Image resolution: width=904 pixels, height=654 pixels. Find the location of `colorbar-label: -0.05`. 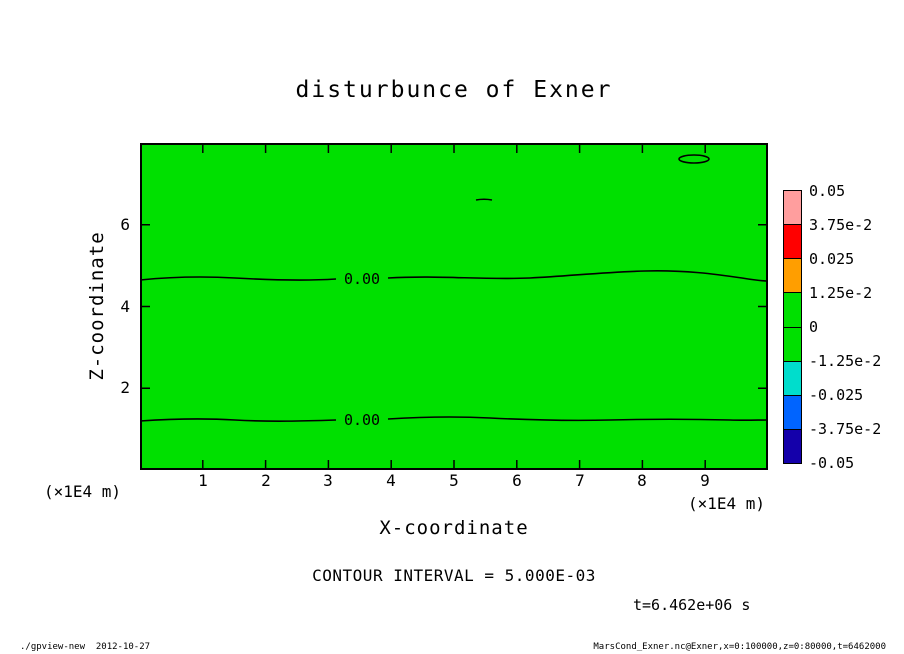

colorbar-label: -0.05 is located at coordinates (832, 463).